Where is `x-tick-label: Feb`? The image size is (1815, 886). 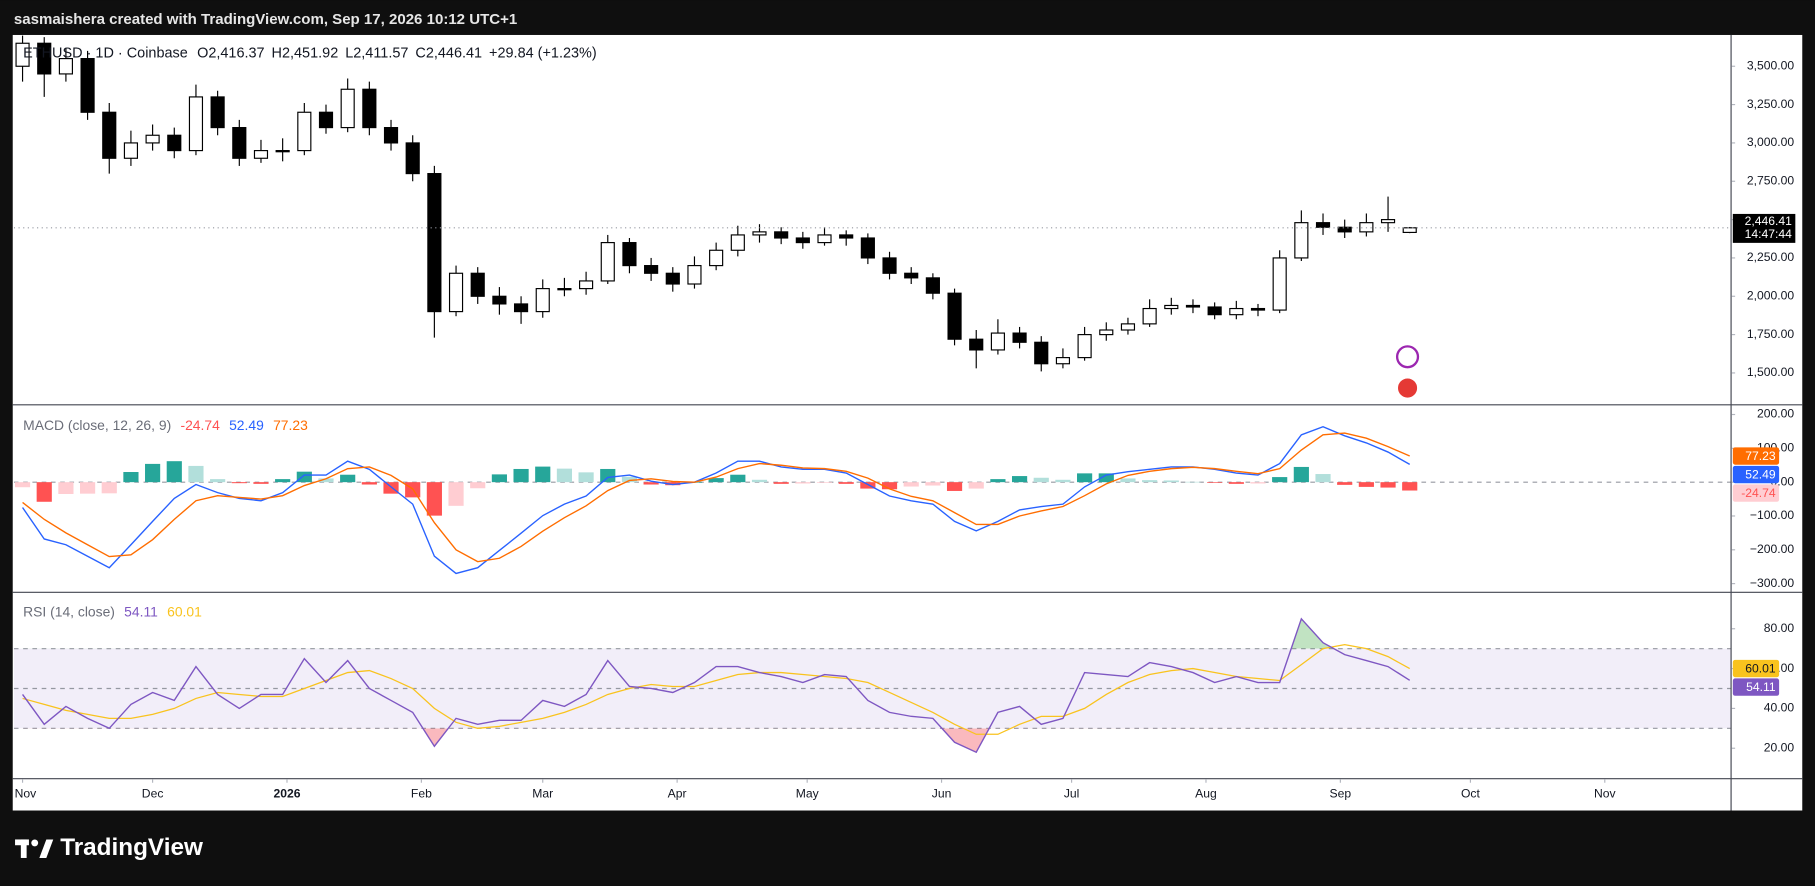 x-tick-label: Feb is located at coordinates (421, 794).